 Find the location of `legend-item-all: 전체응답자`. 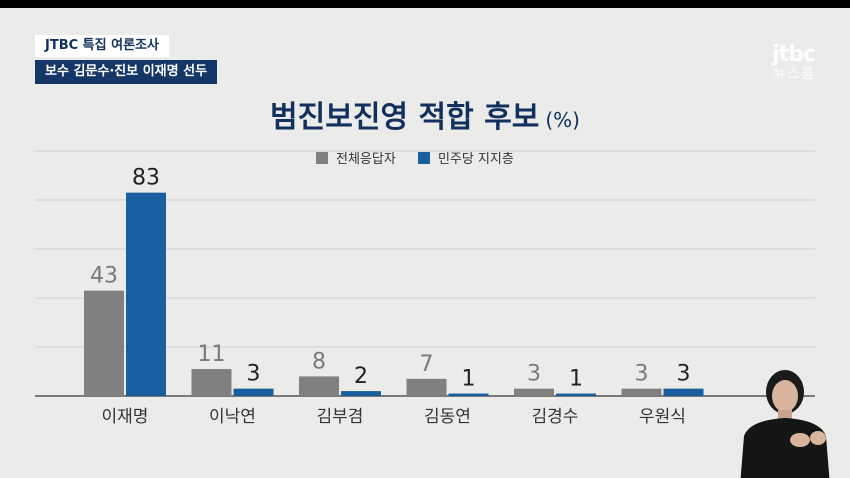

legend-item-all: 전체응답자 is located at coordinates (356, 157).